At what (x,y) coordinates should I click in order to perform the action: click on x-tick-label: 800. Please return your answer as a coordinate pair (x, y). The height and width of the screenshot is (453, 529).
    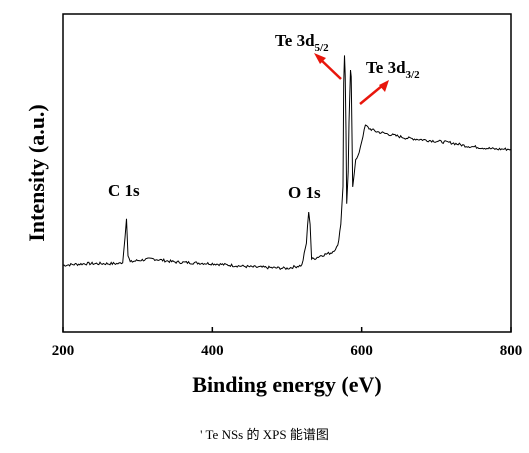
    Looking at the image, I should click on (511, 351).